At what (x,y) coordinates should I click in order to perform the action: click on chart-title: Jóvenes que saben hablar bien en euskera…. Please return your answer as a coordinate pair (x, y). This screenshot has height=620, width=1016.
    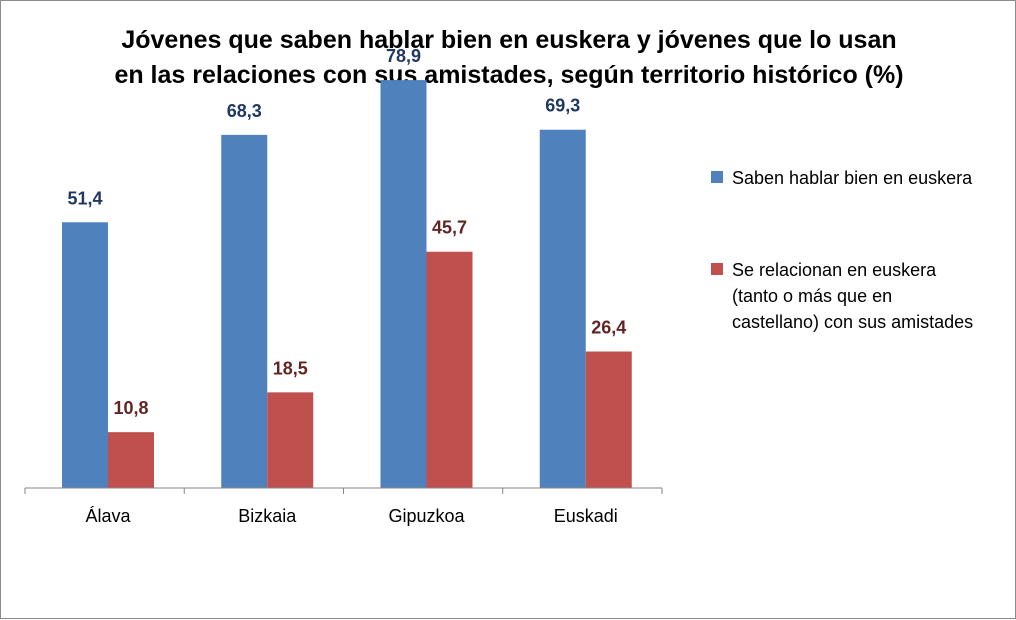
    Looking at the image, I should click on (508, 57).